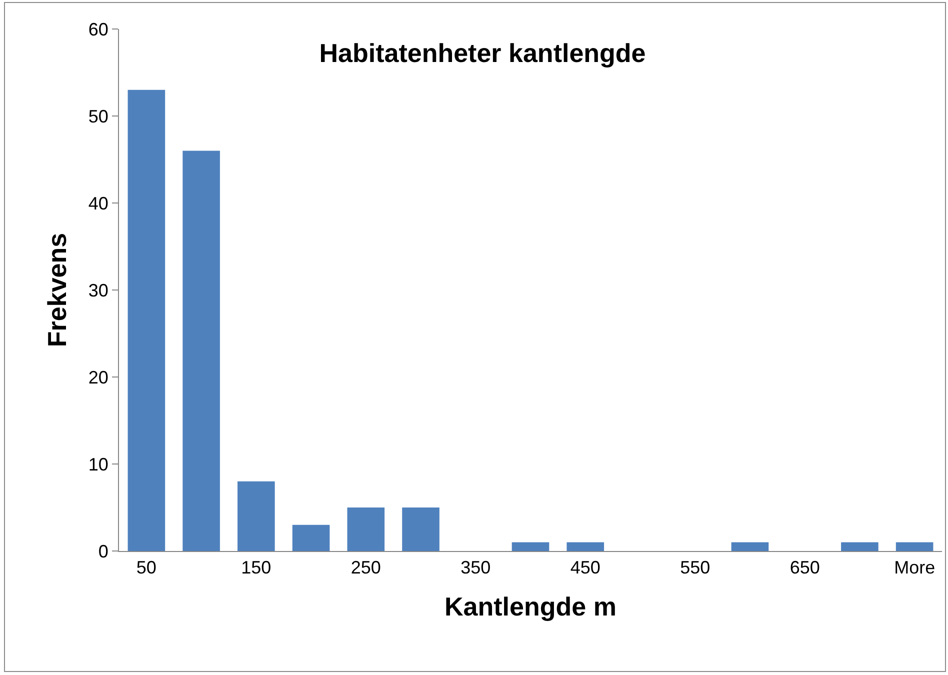 The width and height of the screenshot is (948, 675). Describe the element at coordinates (98, 464) in the screenshot. I see `y-tick-label: 10` at that location.